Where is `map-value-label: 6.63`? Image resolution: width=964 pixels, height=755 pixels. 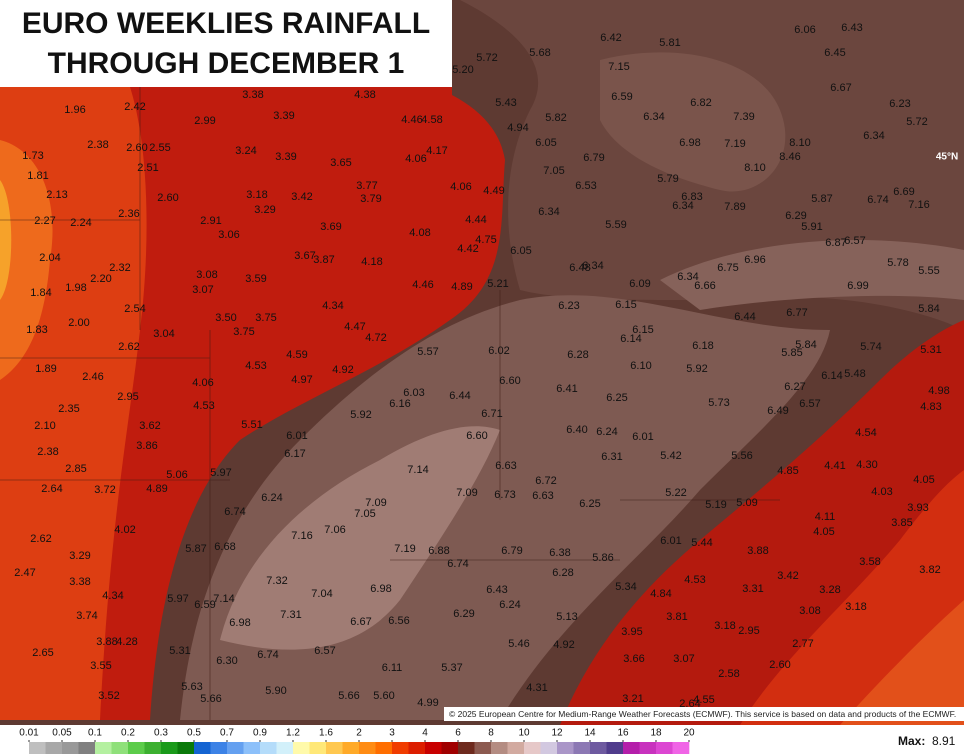 map-value-label: 6.63 is located at coordinates (542, 496).